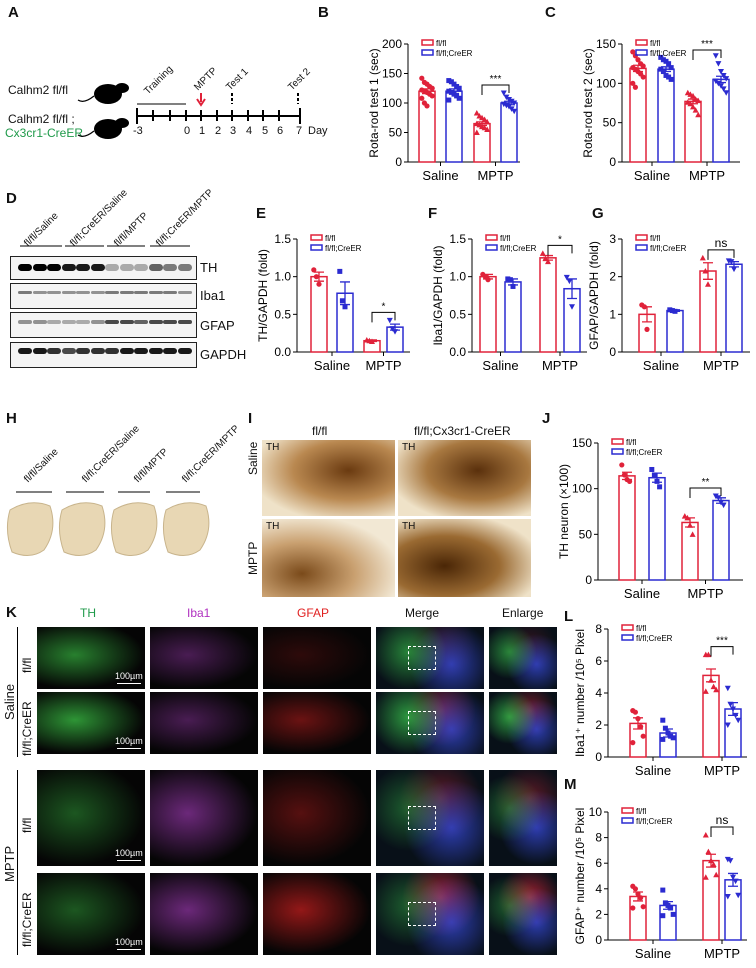 The image size is (756, 968). Describe the element at coordinates (11, 612) in the screenshot. I see `panel-label-k: K` at that location.